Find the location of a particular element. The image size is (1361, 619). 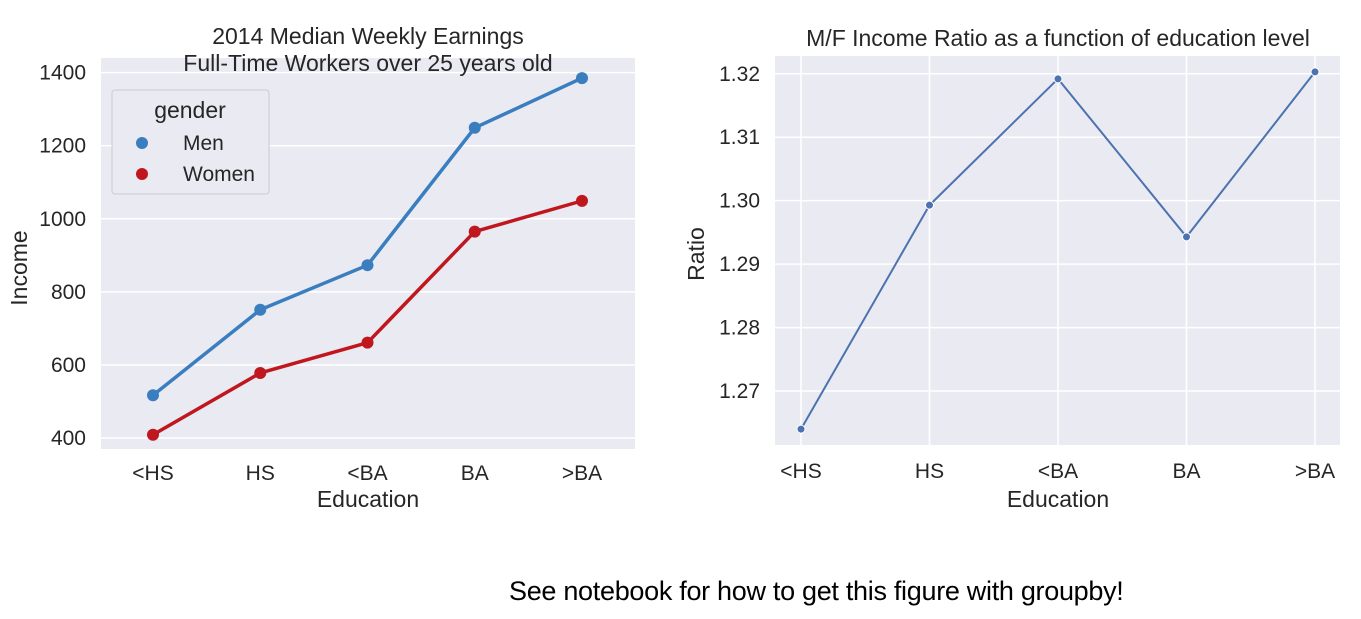

y-tick-label: 1000 is located at coordinates (62, 219).